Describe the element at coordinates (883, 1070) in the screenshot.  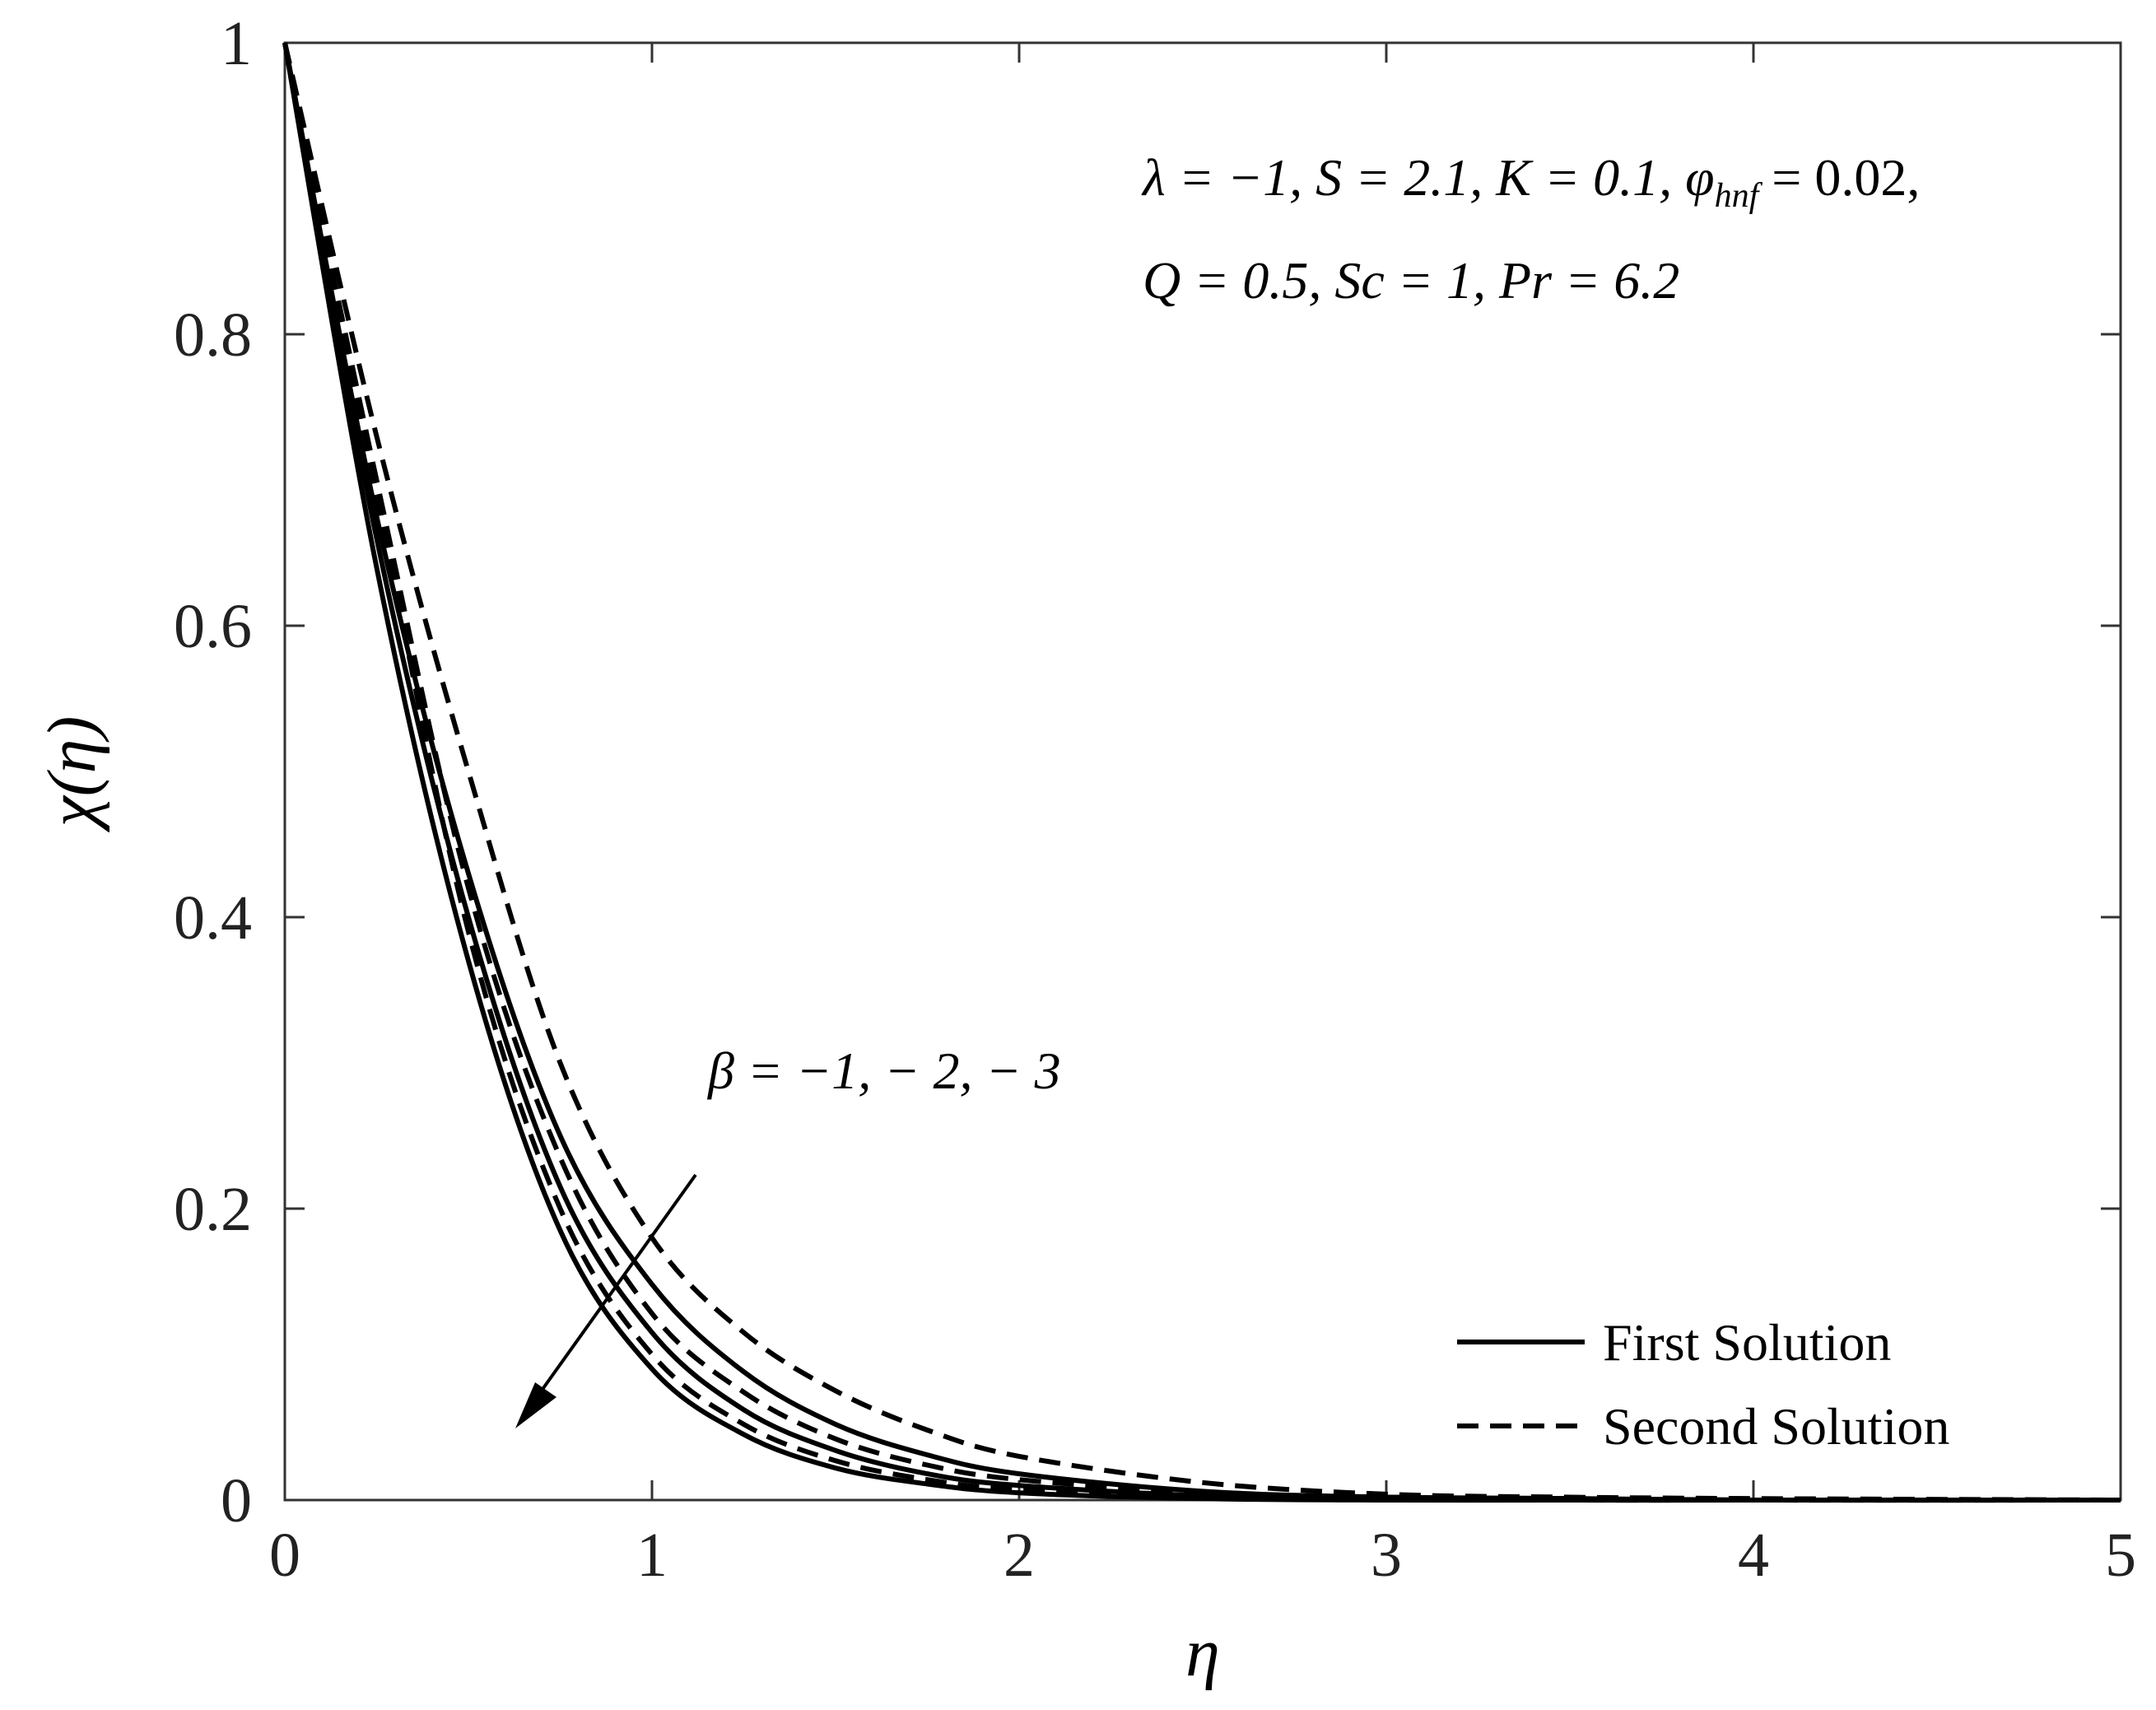
I see `beta-annotation: β = −1, − 2, − 3` at that location.